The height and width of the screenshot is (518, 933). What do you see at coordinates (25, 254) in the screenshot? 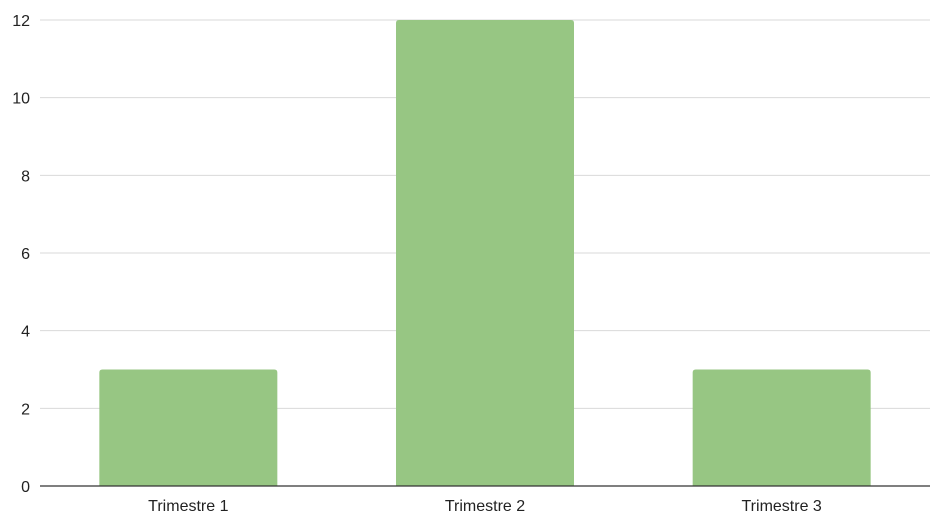
I see `y-tick-label: 6` at bounding box center [25, 254].